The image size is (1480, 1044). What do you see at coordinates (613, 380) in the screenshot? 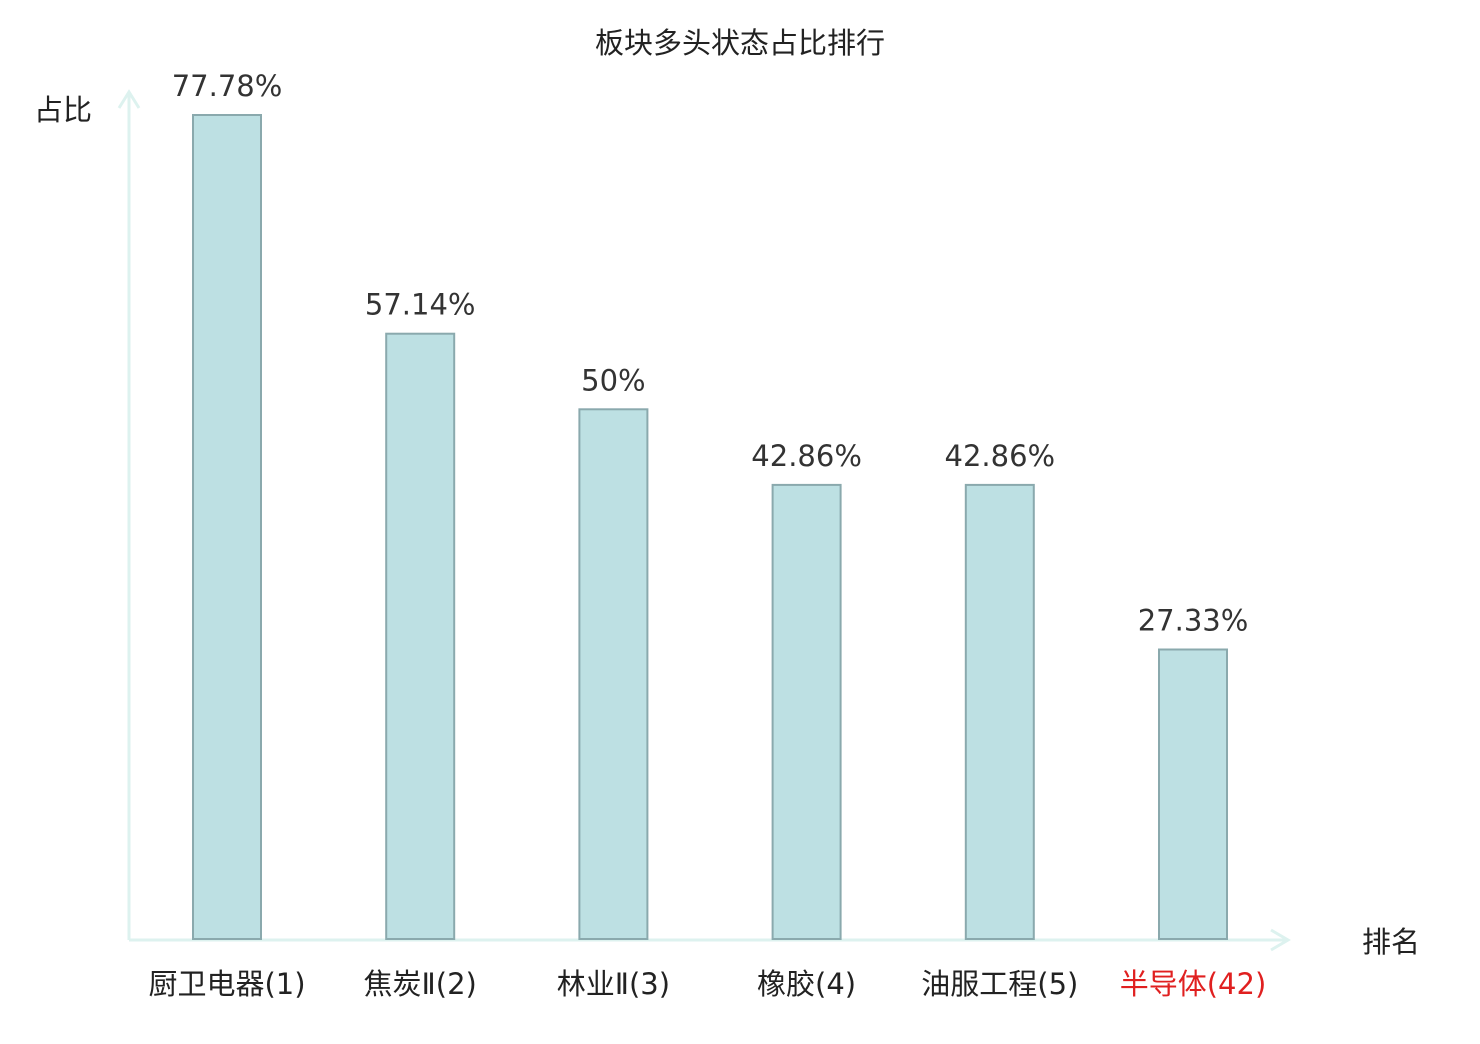
I see `bar-value-label: 50%` at bounding box center [613, 380].